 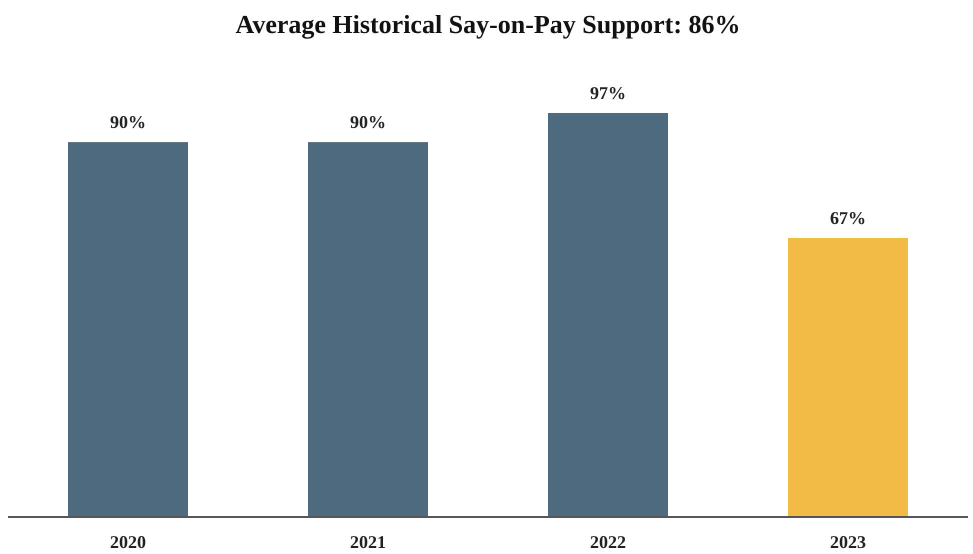 I want to click on x-tick-label: 2021, so click(x=368, y=542).